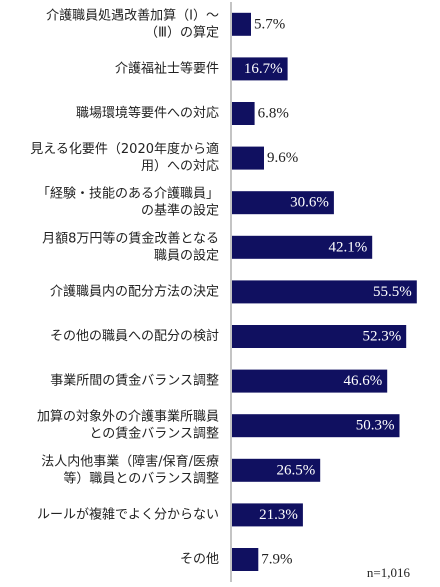 The height and width of the screenshot is (587, 440). What do you see at coordinates (130, 469) in the screenshot?
I see `category-label-10: 法人内他事業（障害/保育/医療等）職員とのバランス調整` at bounding box center [130, 469].